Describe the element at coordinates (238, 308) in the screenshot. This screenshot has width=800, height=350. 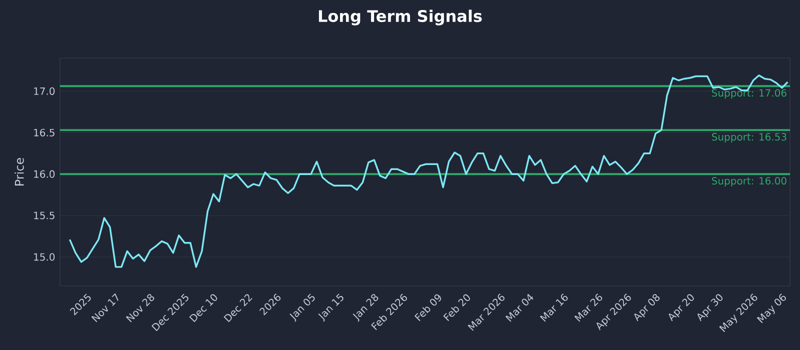
I see `x-tick-label: Dec 22` at that location.